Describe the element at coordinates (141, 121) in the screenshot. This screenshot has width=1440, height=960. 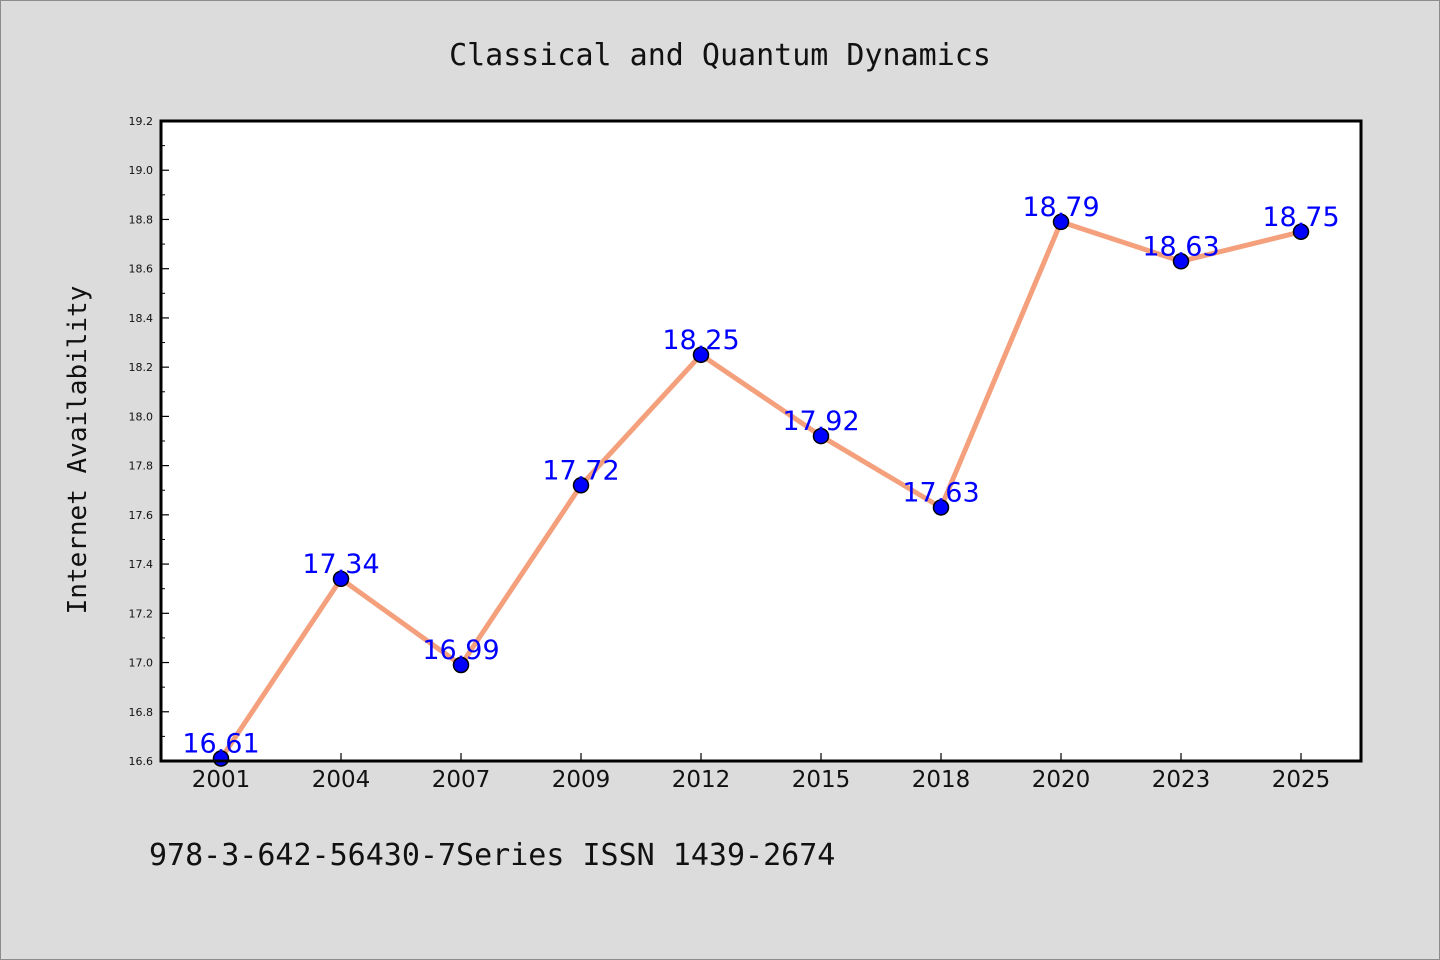
I see `y-tick-label: 19.2` at that location.